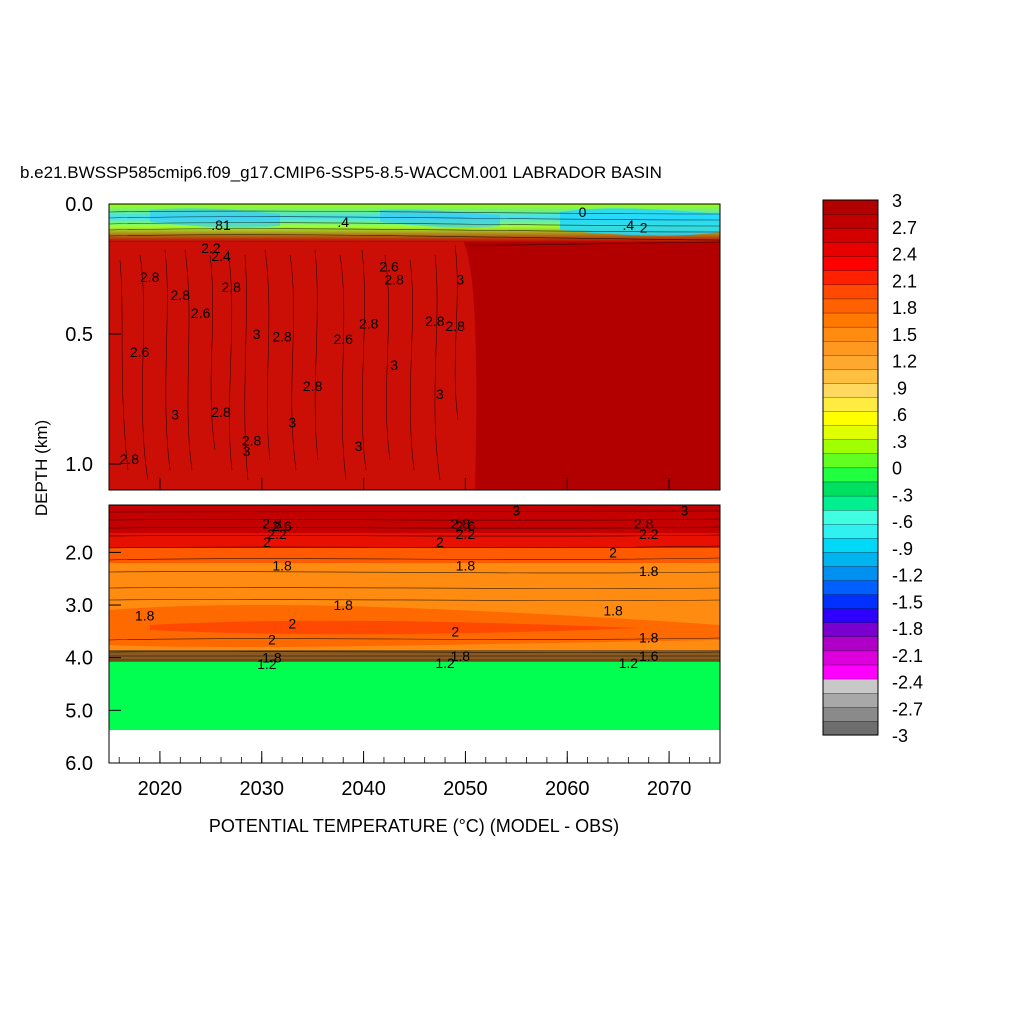 The image size is (1024, 1024). What do you see at coordinates (221, 225) in the screenshot?
I see `contour-label: .81` at bounding box center [221, 225].